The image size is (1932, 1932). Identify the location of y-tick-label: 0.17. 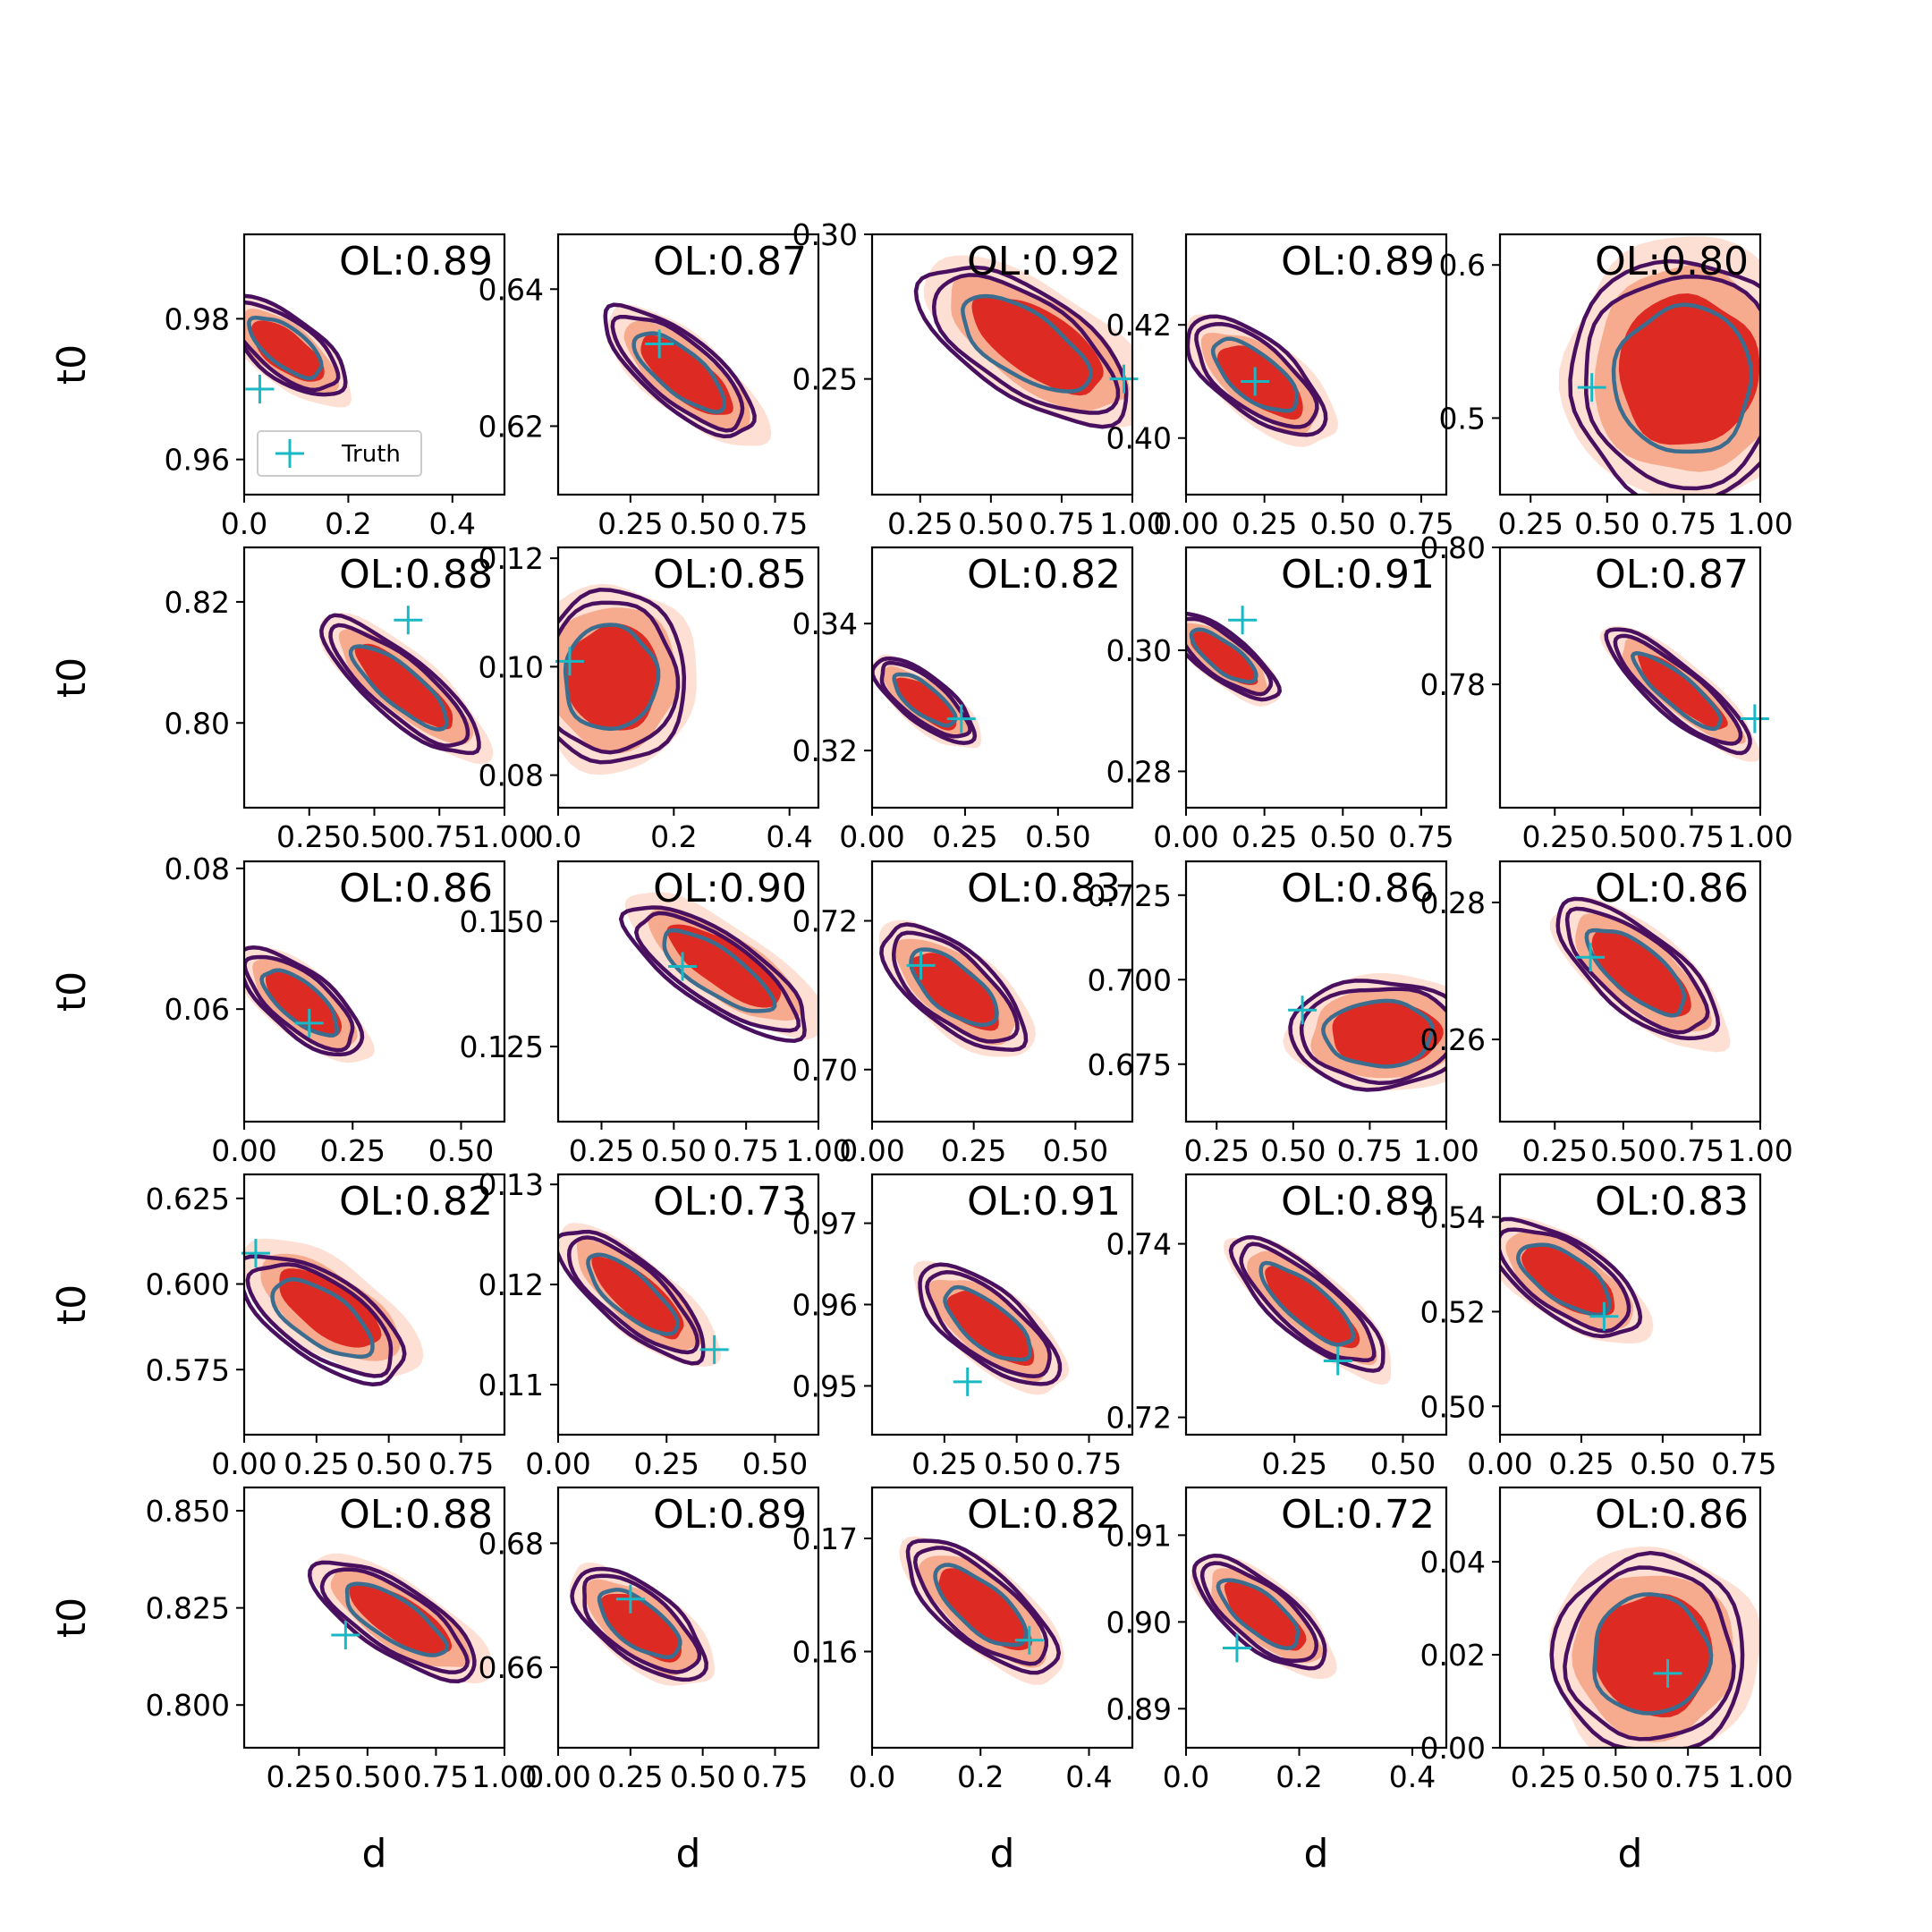
(825, 1538).